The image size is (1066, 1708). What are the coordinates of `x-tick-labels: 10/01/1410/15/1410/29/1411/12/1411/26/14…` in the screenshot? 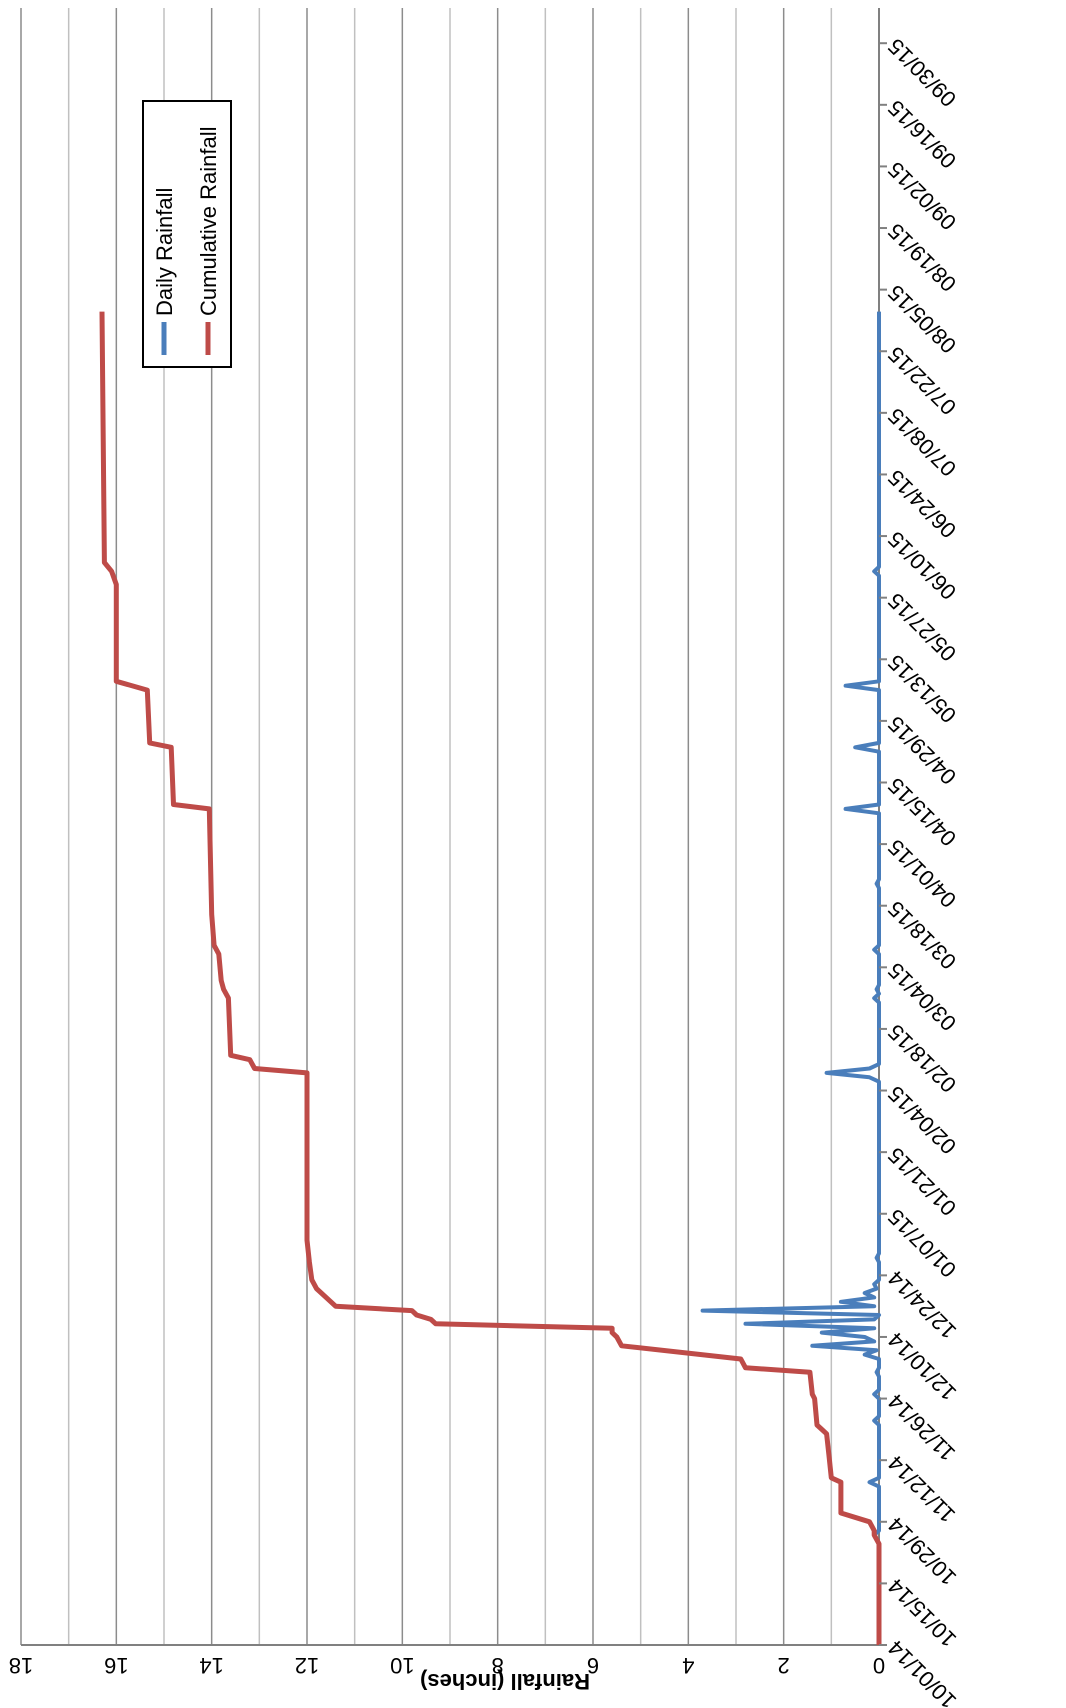 It's located at (920, 871).